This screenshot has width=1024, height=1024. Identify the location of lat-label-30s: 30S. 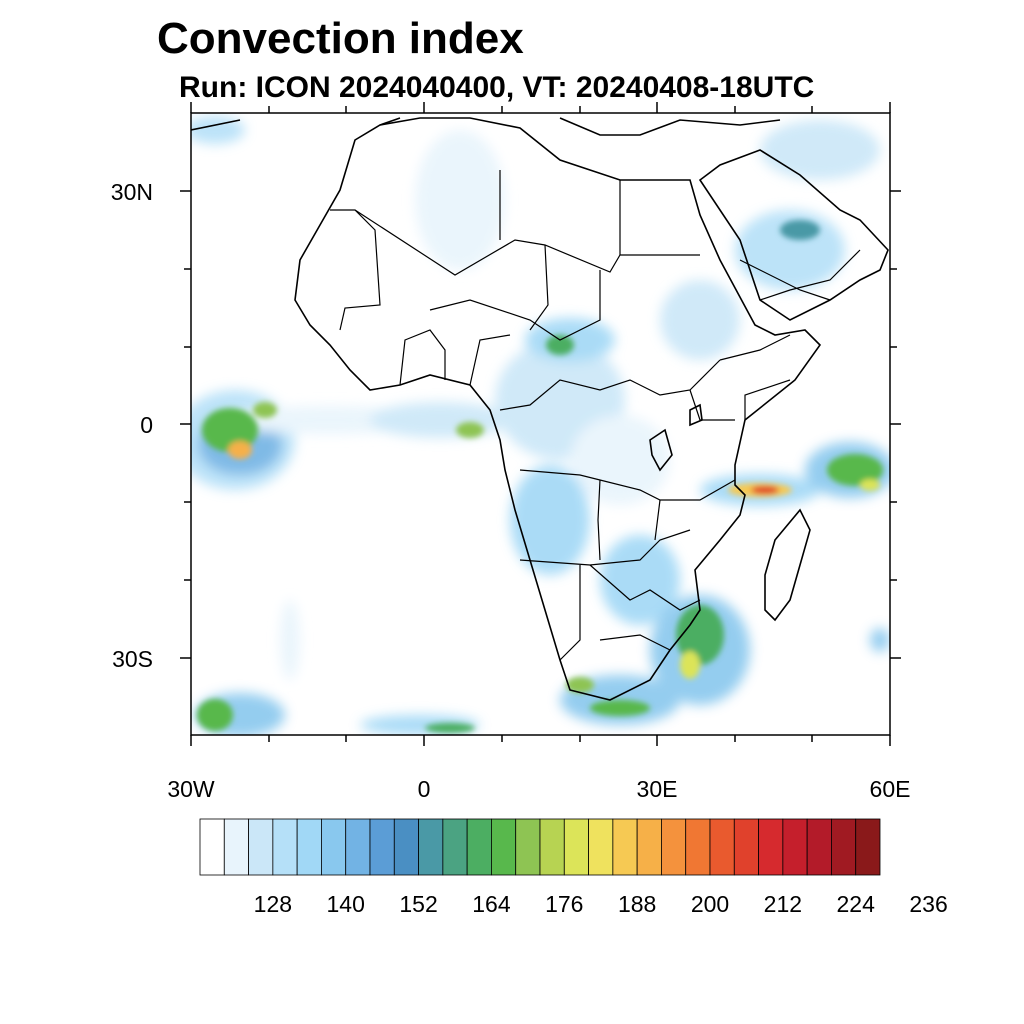
(132, 659).